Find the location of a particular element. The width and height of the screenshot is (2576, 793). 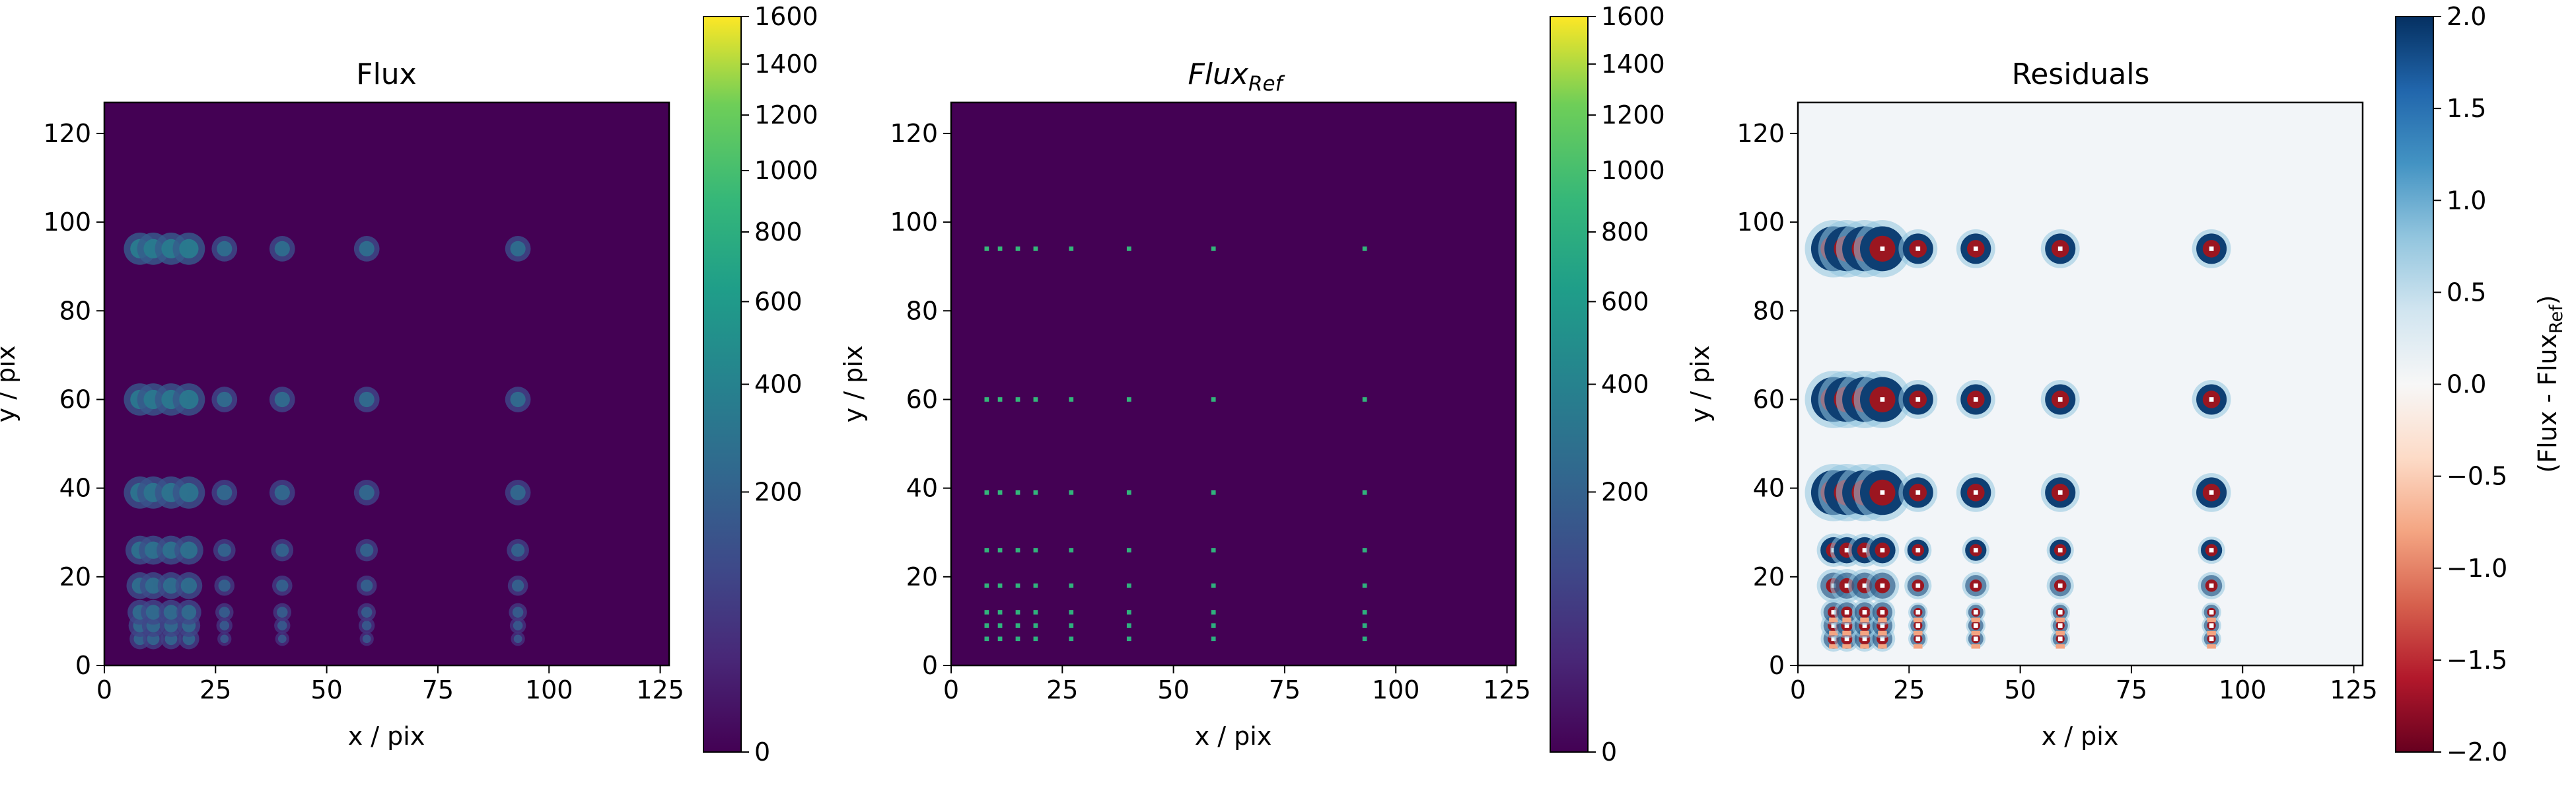

flux-ref-colorbar-ticks: 0 200 400 600 800 1000 1200 1400 1600 is located at coordinates (1627, 385).